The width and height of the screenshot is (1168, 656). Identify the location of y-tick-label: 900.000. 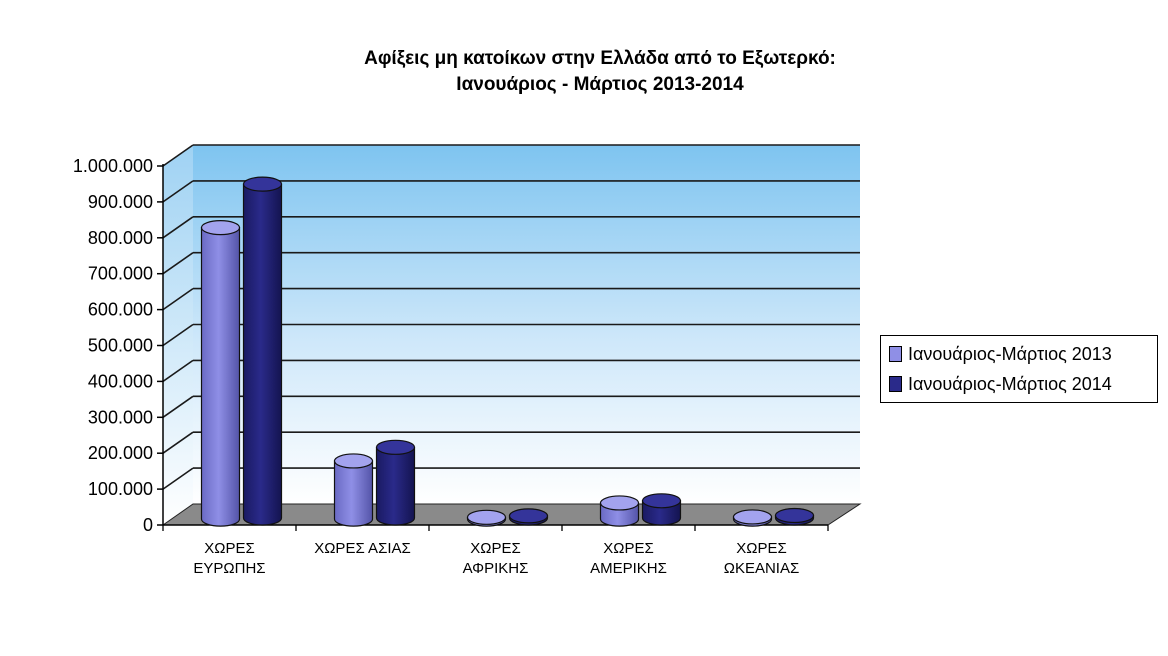
(120, 202).